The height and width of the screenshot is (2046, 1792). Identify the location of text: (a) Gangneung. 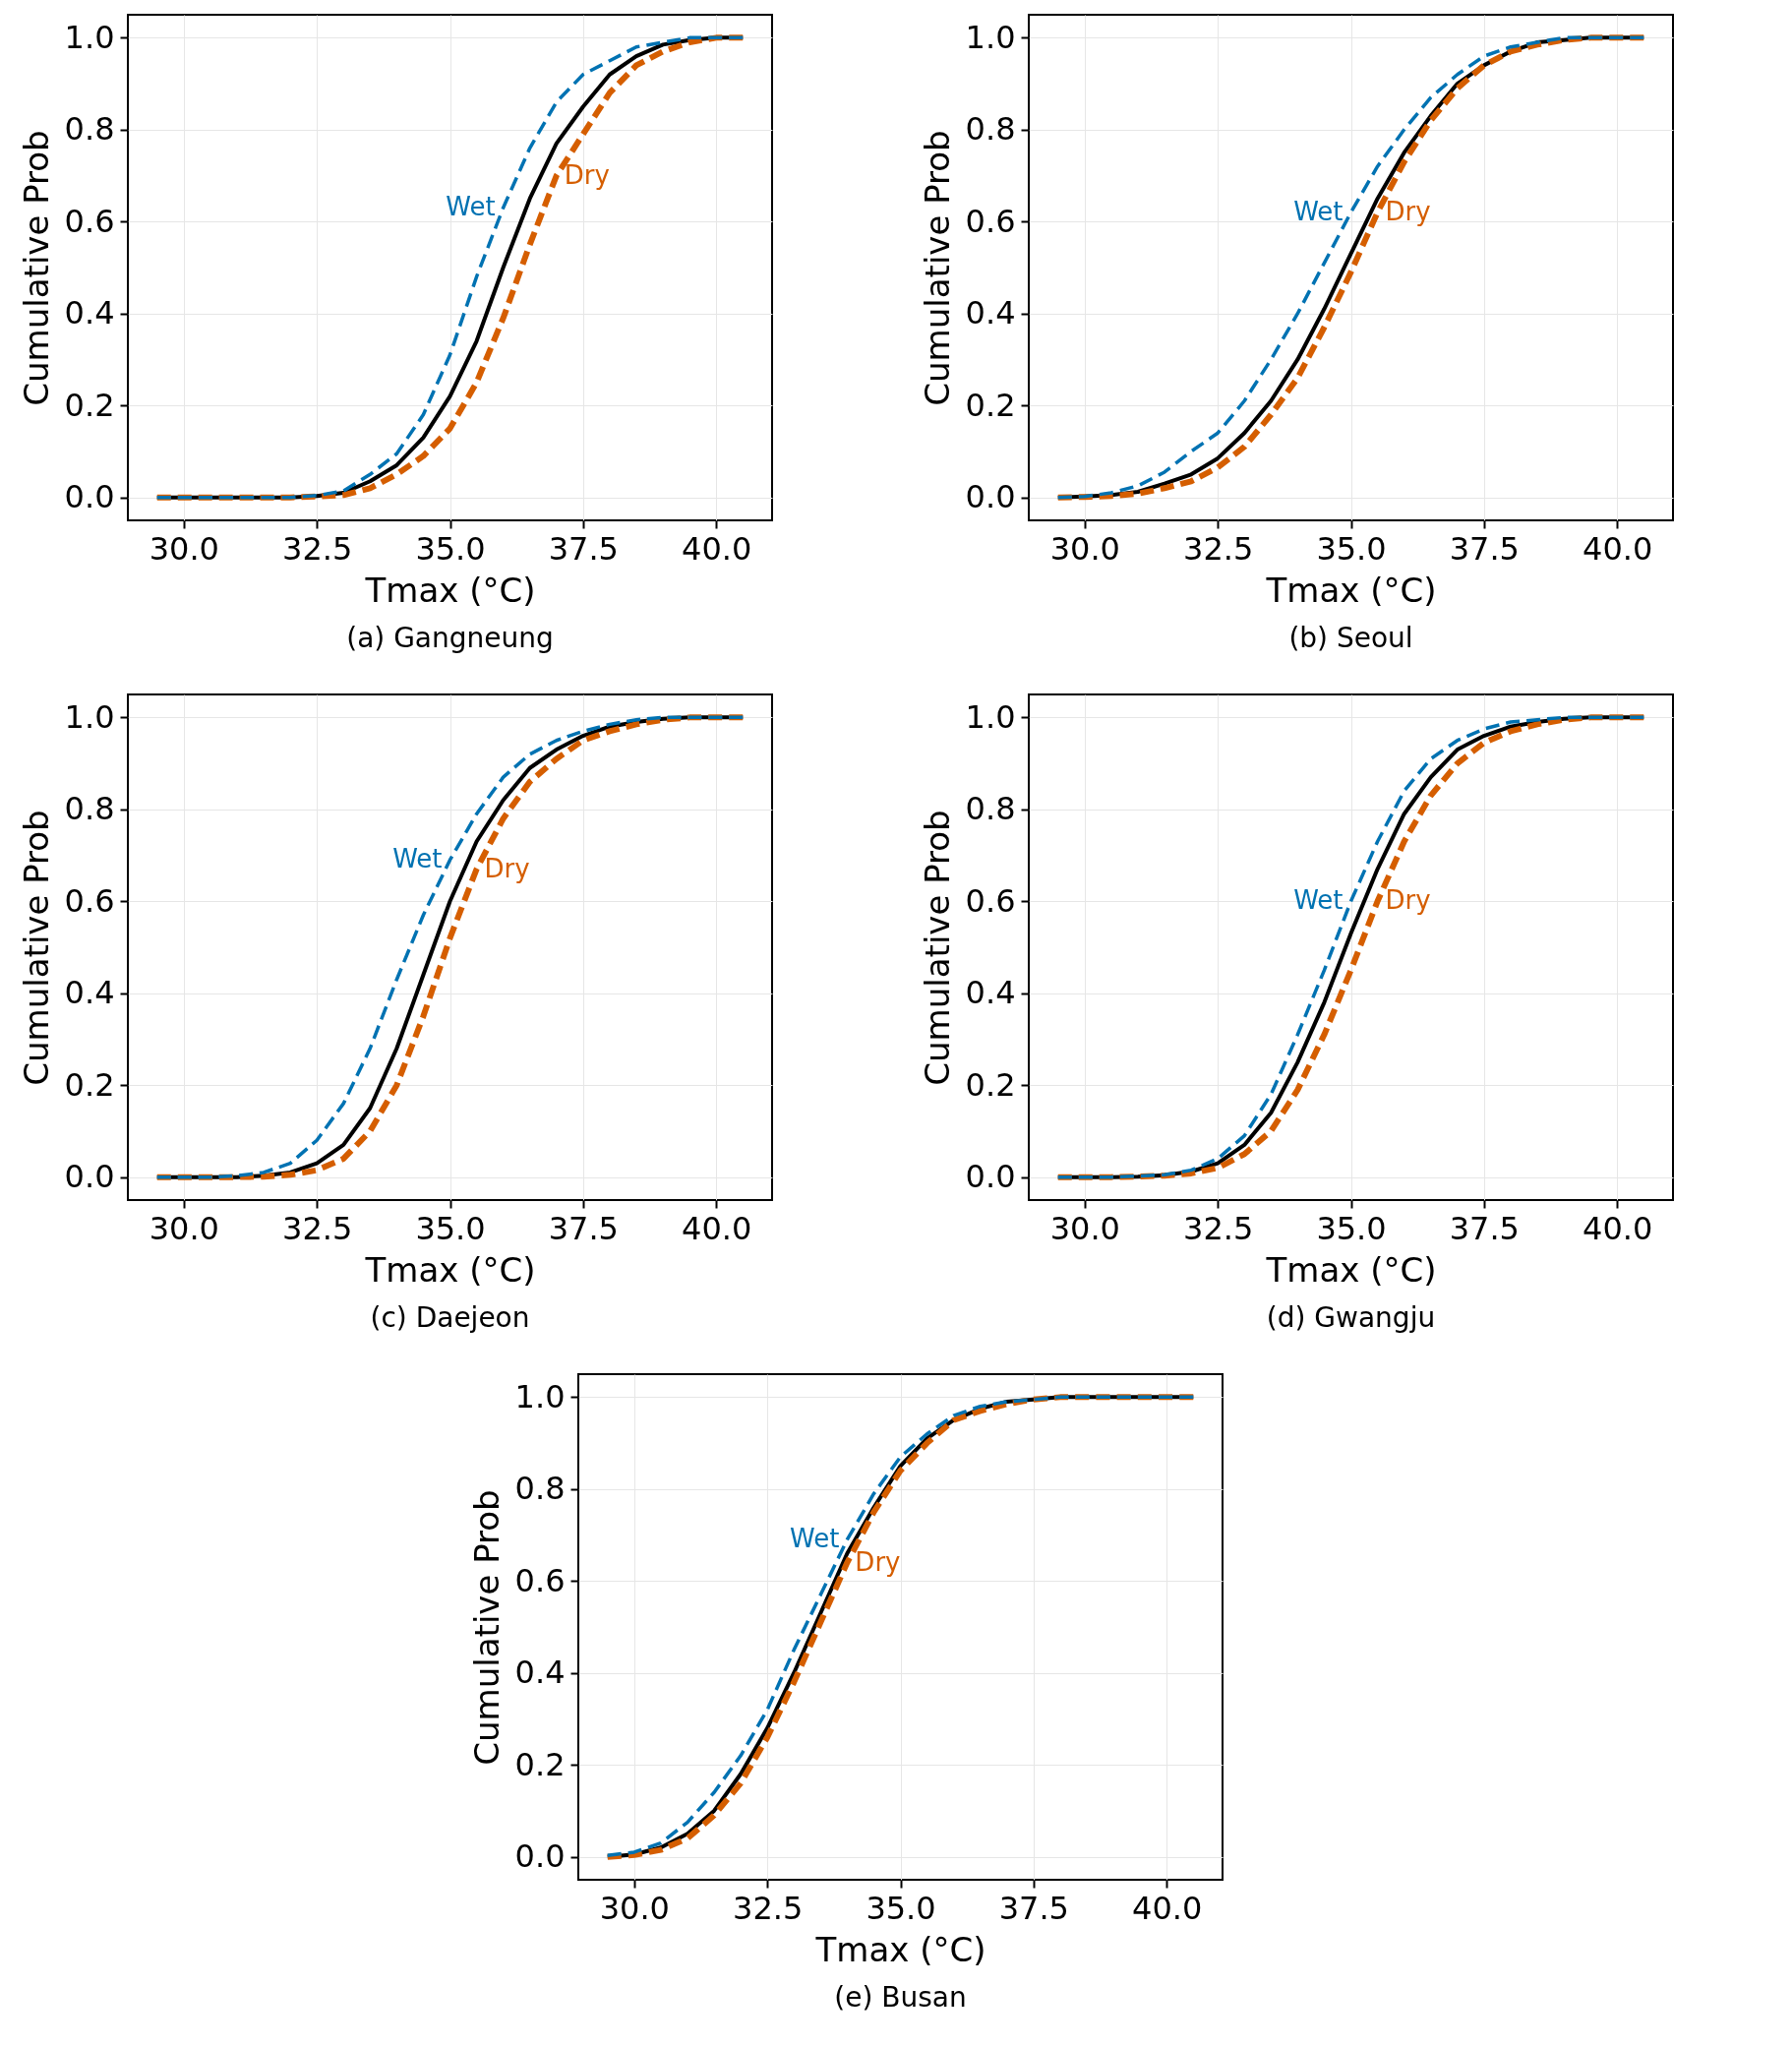
(450, 638).